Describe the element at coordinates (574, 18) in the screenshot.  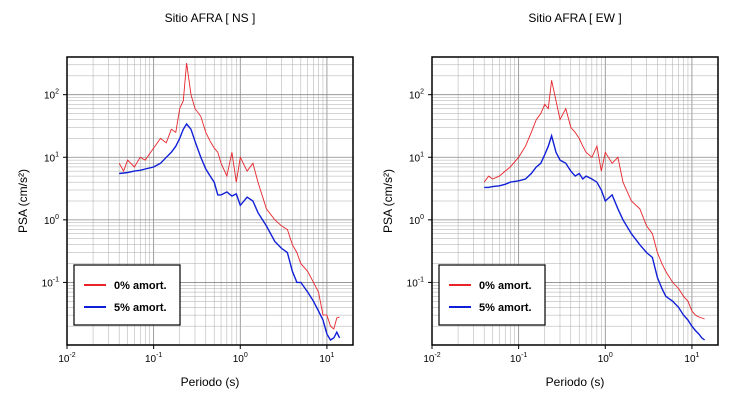
I see `chart-title: Sitio AFRA [ EW ]` at that location.